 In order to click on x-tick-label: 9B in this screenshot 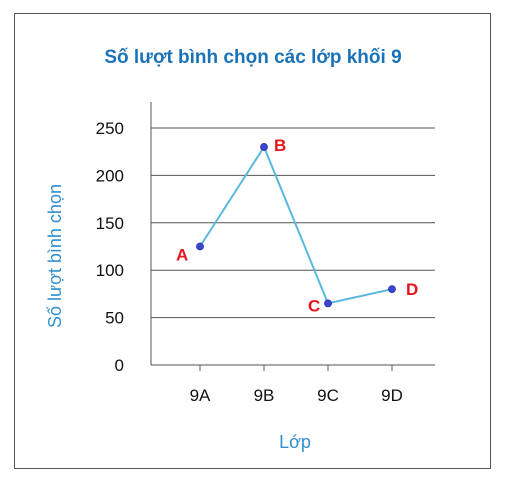, I will do `click(264, 395)`.